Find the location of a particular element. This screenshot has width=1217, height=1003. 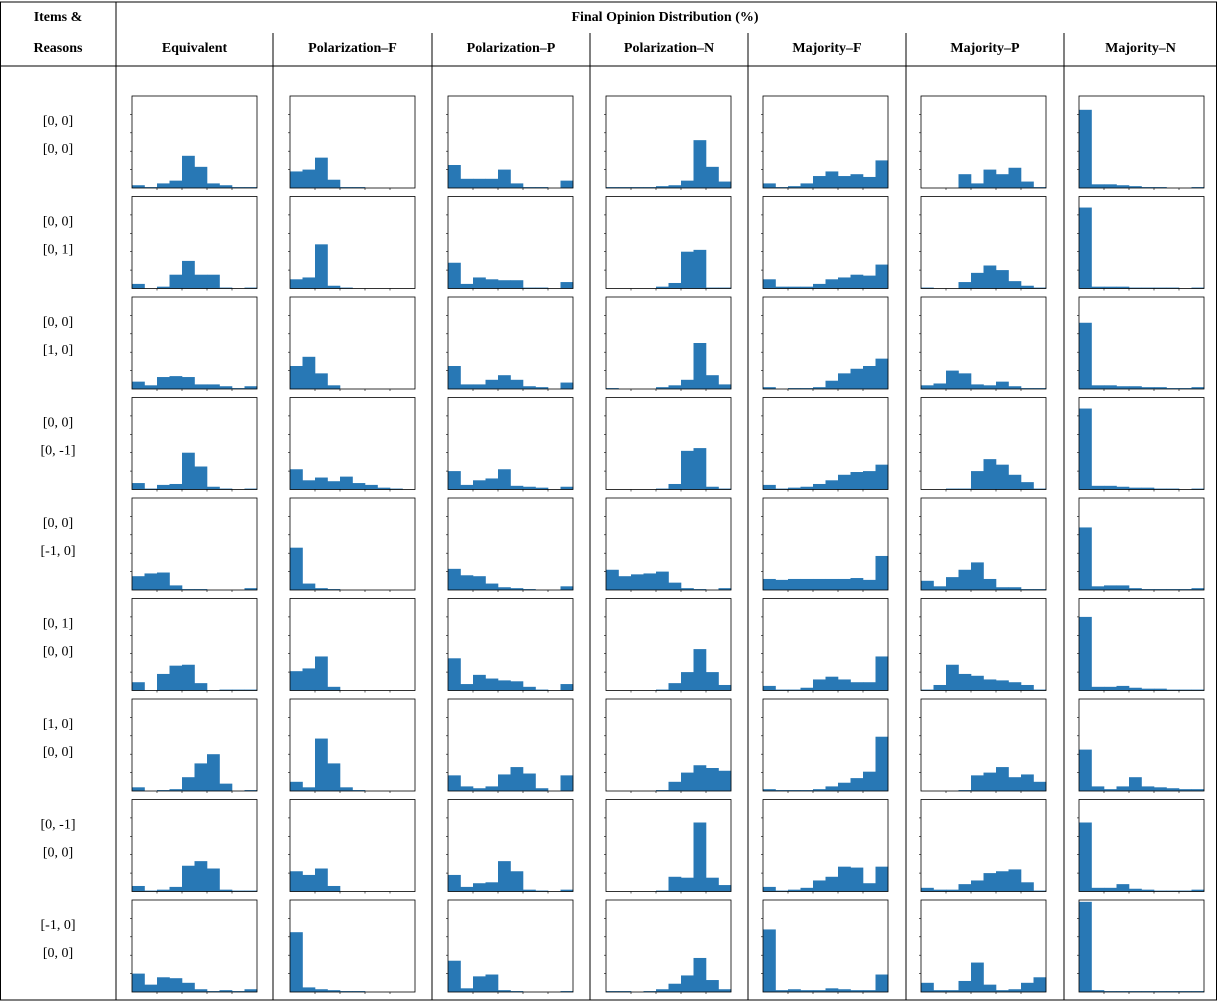

row-label-reasons: [0, 0] is located at coordinates (58, 752).